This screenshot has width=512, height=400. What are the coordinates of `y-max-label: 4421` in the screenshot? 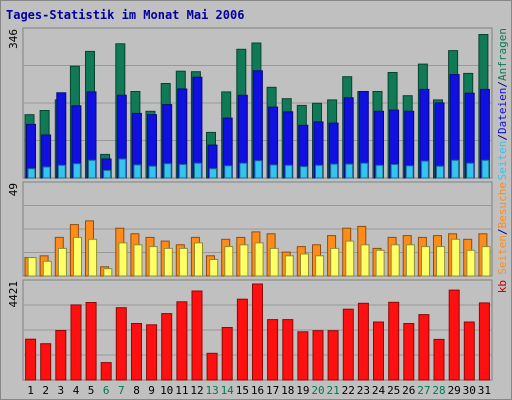 It's located at (13, 294).